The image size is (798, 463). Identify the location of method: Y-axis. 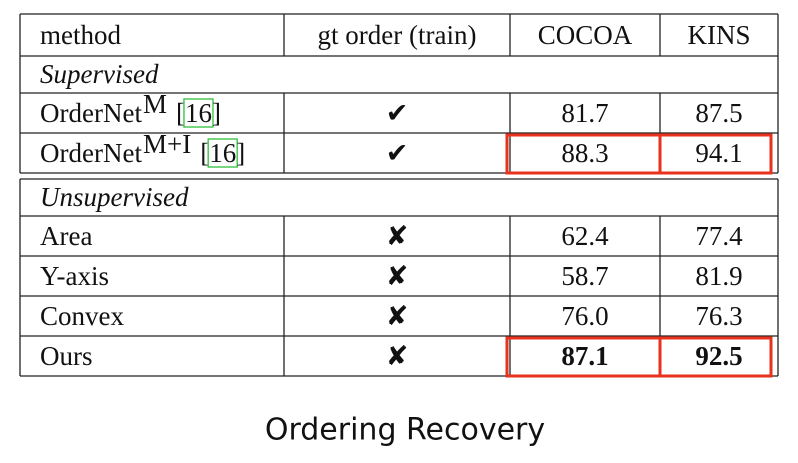
(74, 276).